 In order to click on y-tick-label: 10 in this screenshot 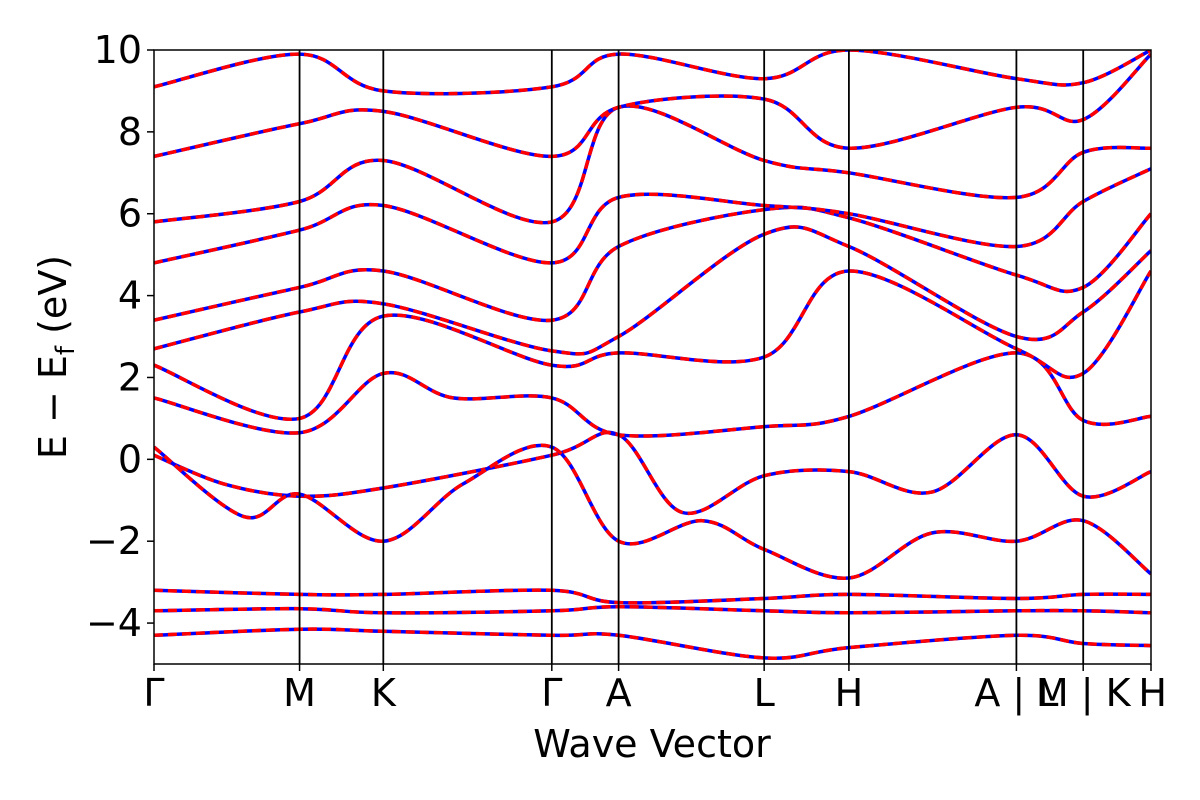, I will do `click(118, 50)`.